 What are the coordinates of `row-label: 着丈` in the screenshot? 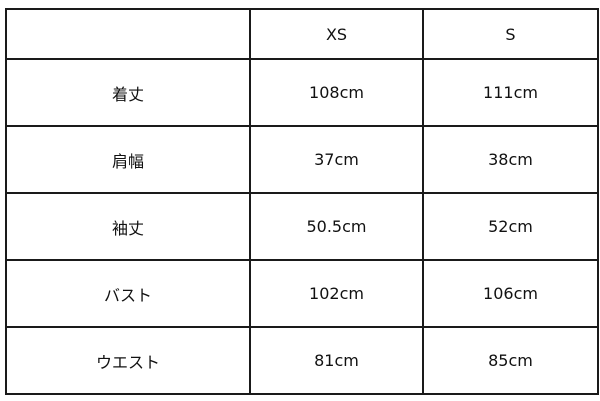 It's located at (128, 92).